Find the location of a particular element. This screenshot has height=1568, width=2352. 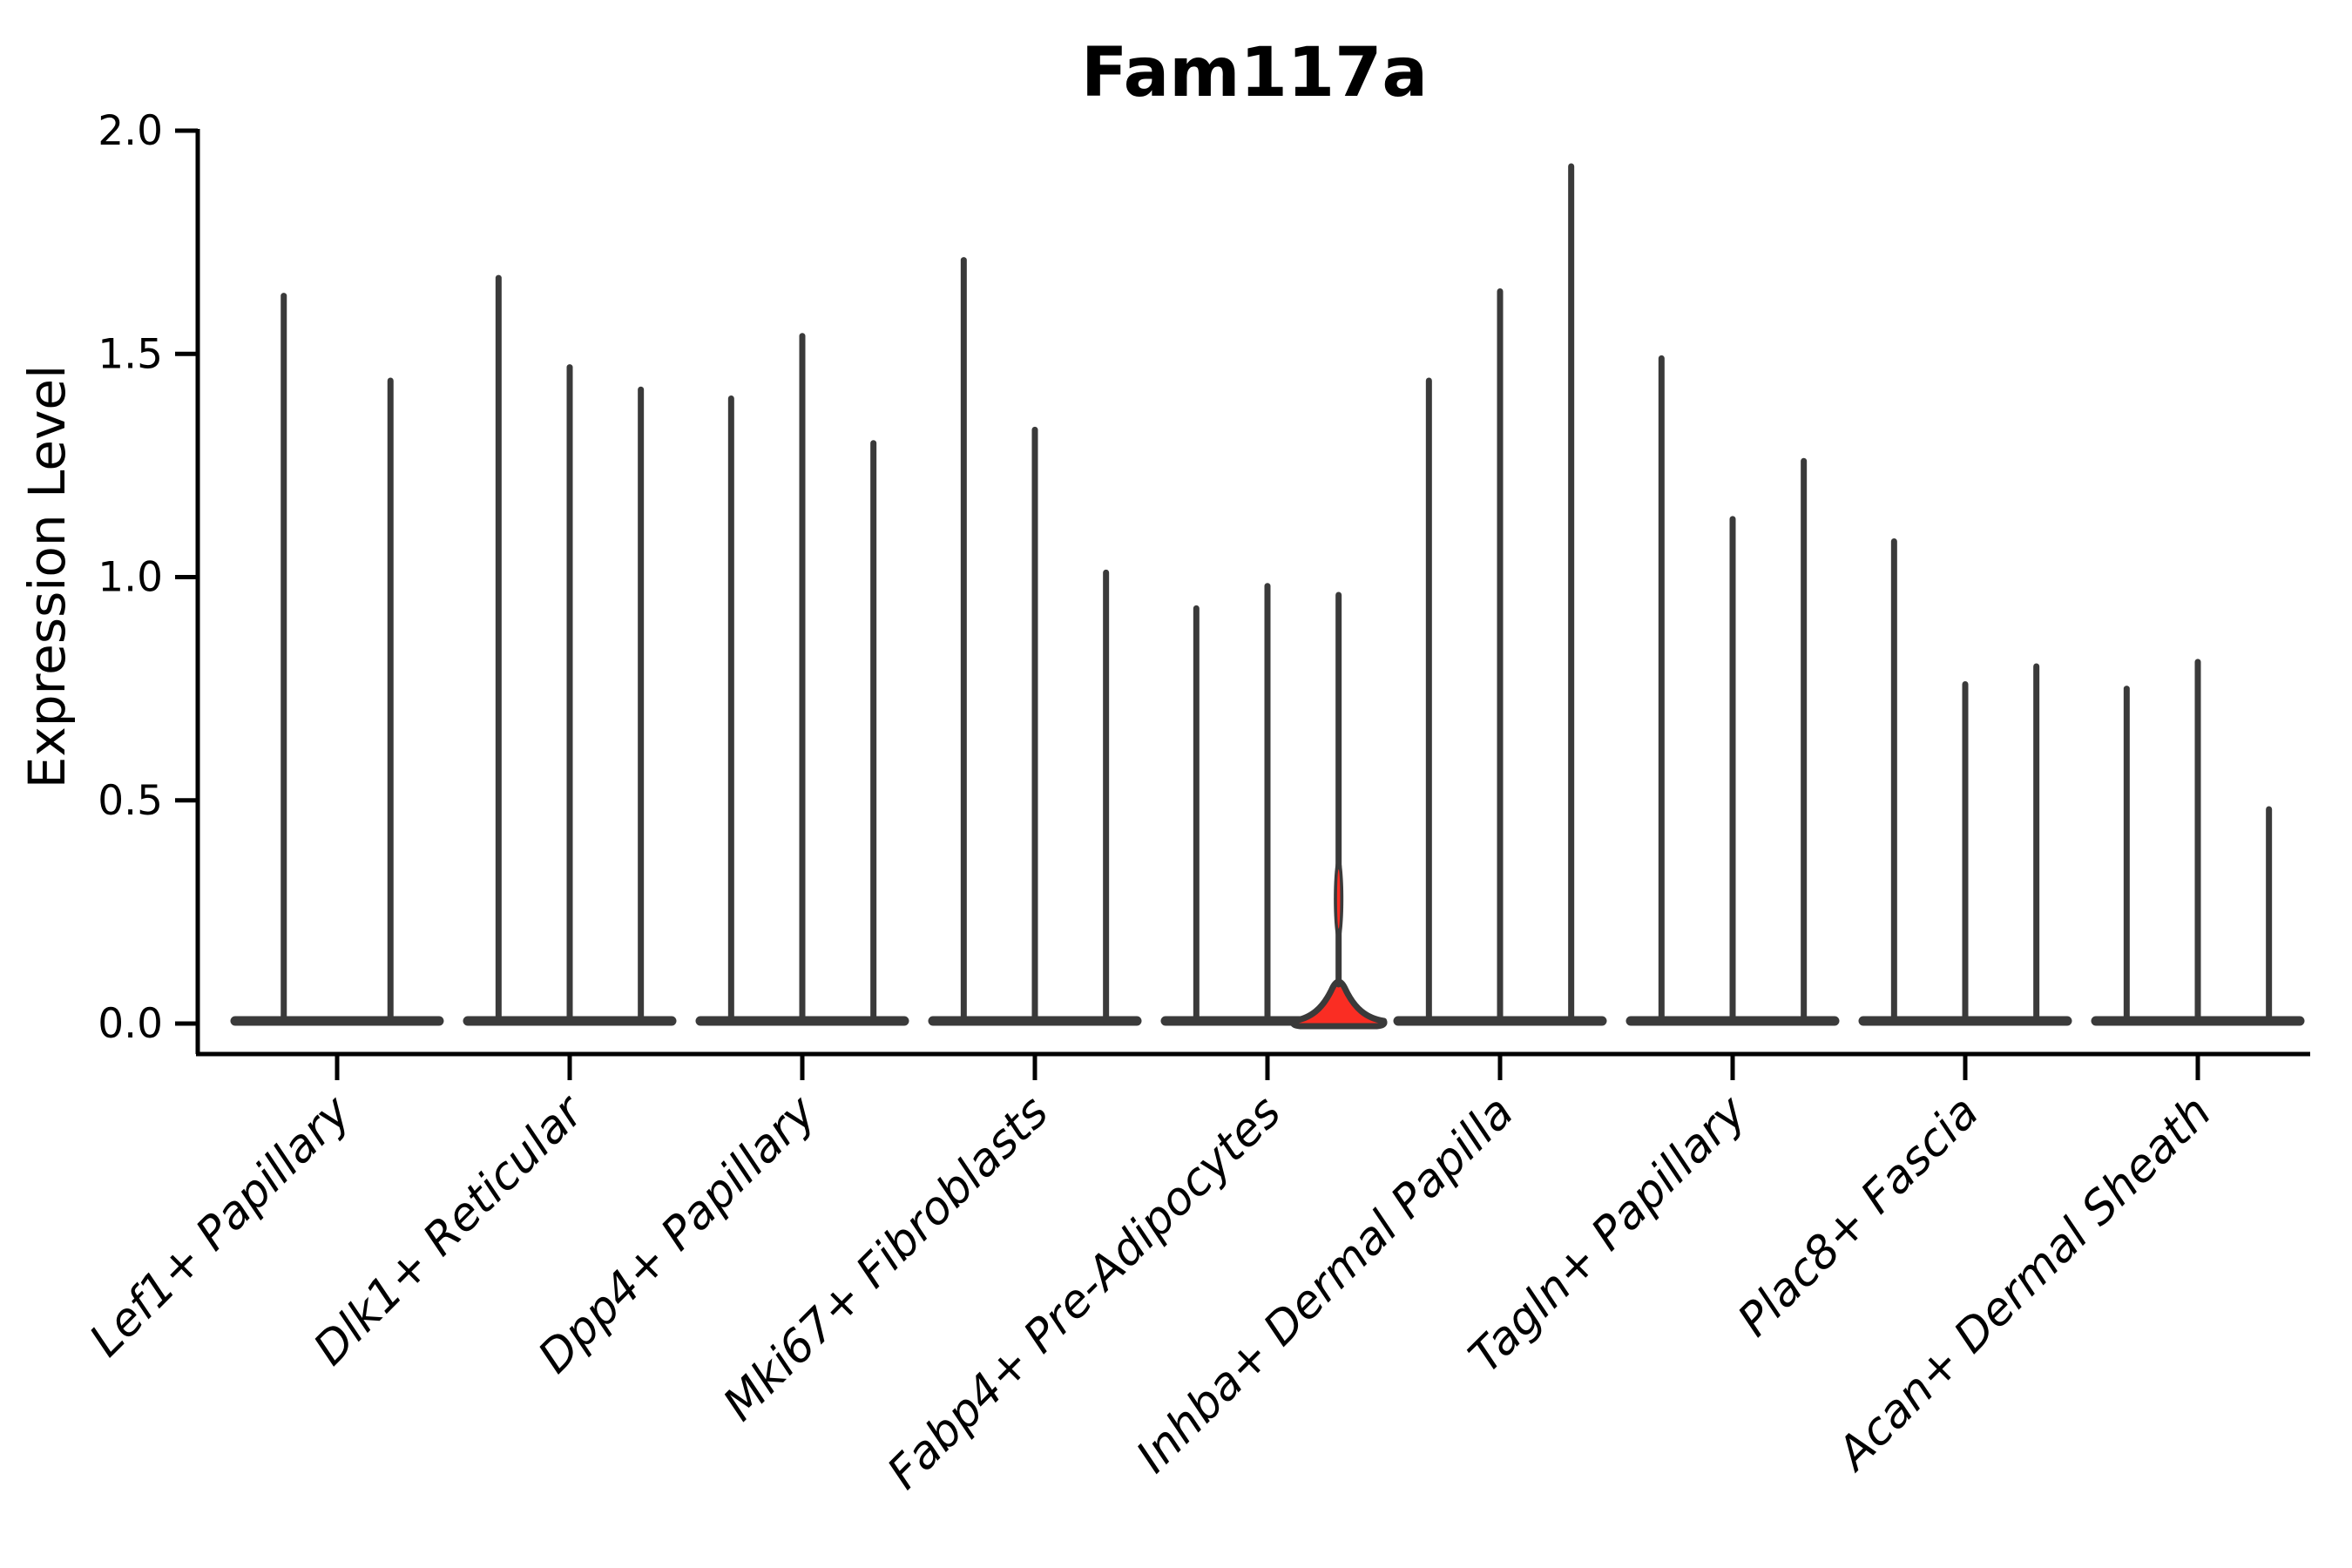

y-tick-label: 0.0 is located at coordinates (130, 1024).